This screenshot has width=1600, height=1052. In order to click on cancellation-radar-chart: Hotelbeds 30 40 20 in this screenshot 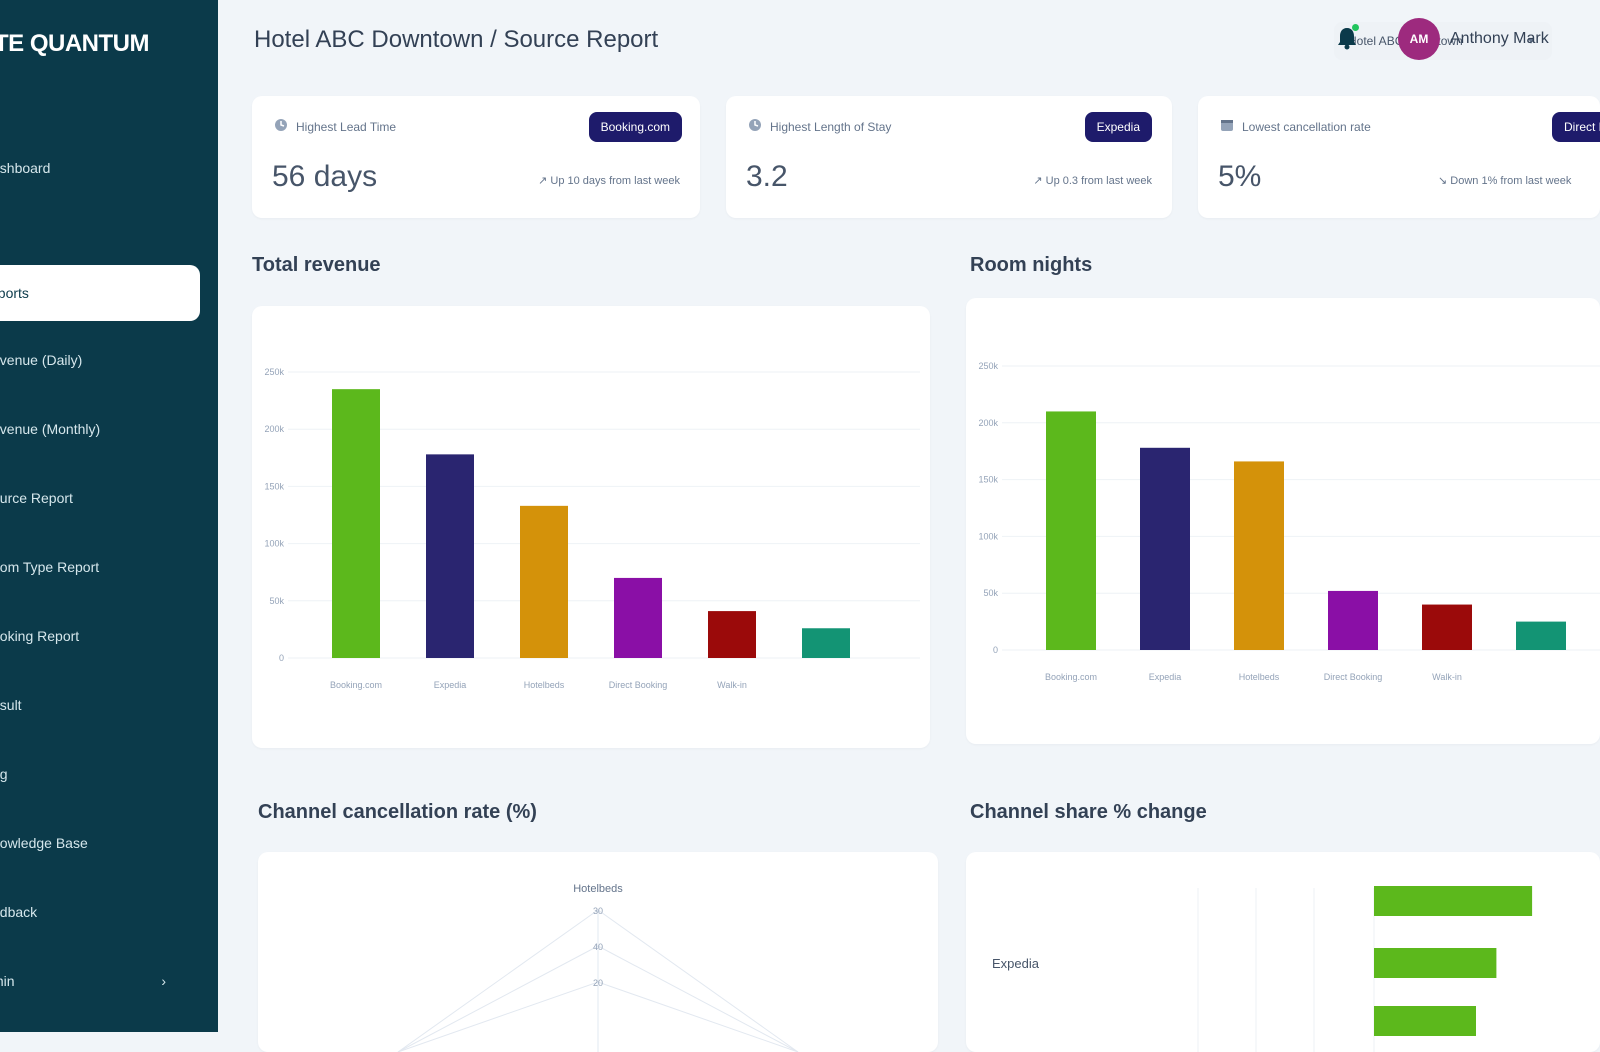, I will do `click(598, 967)`.